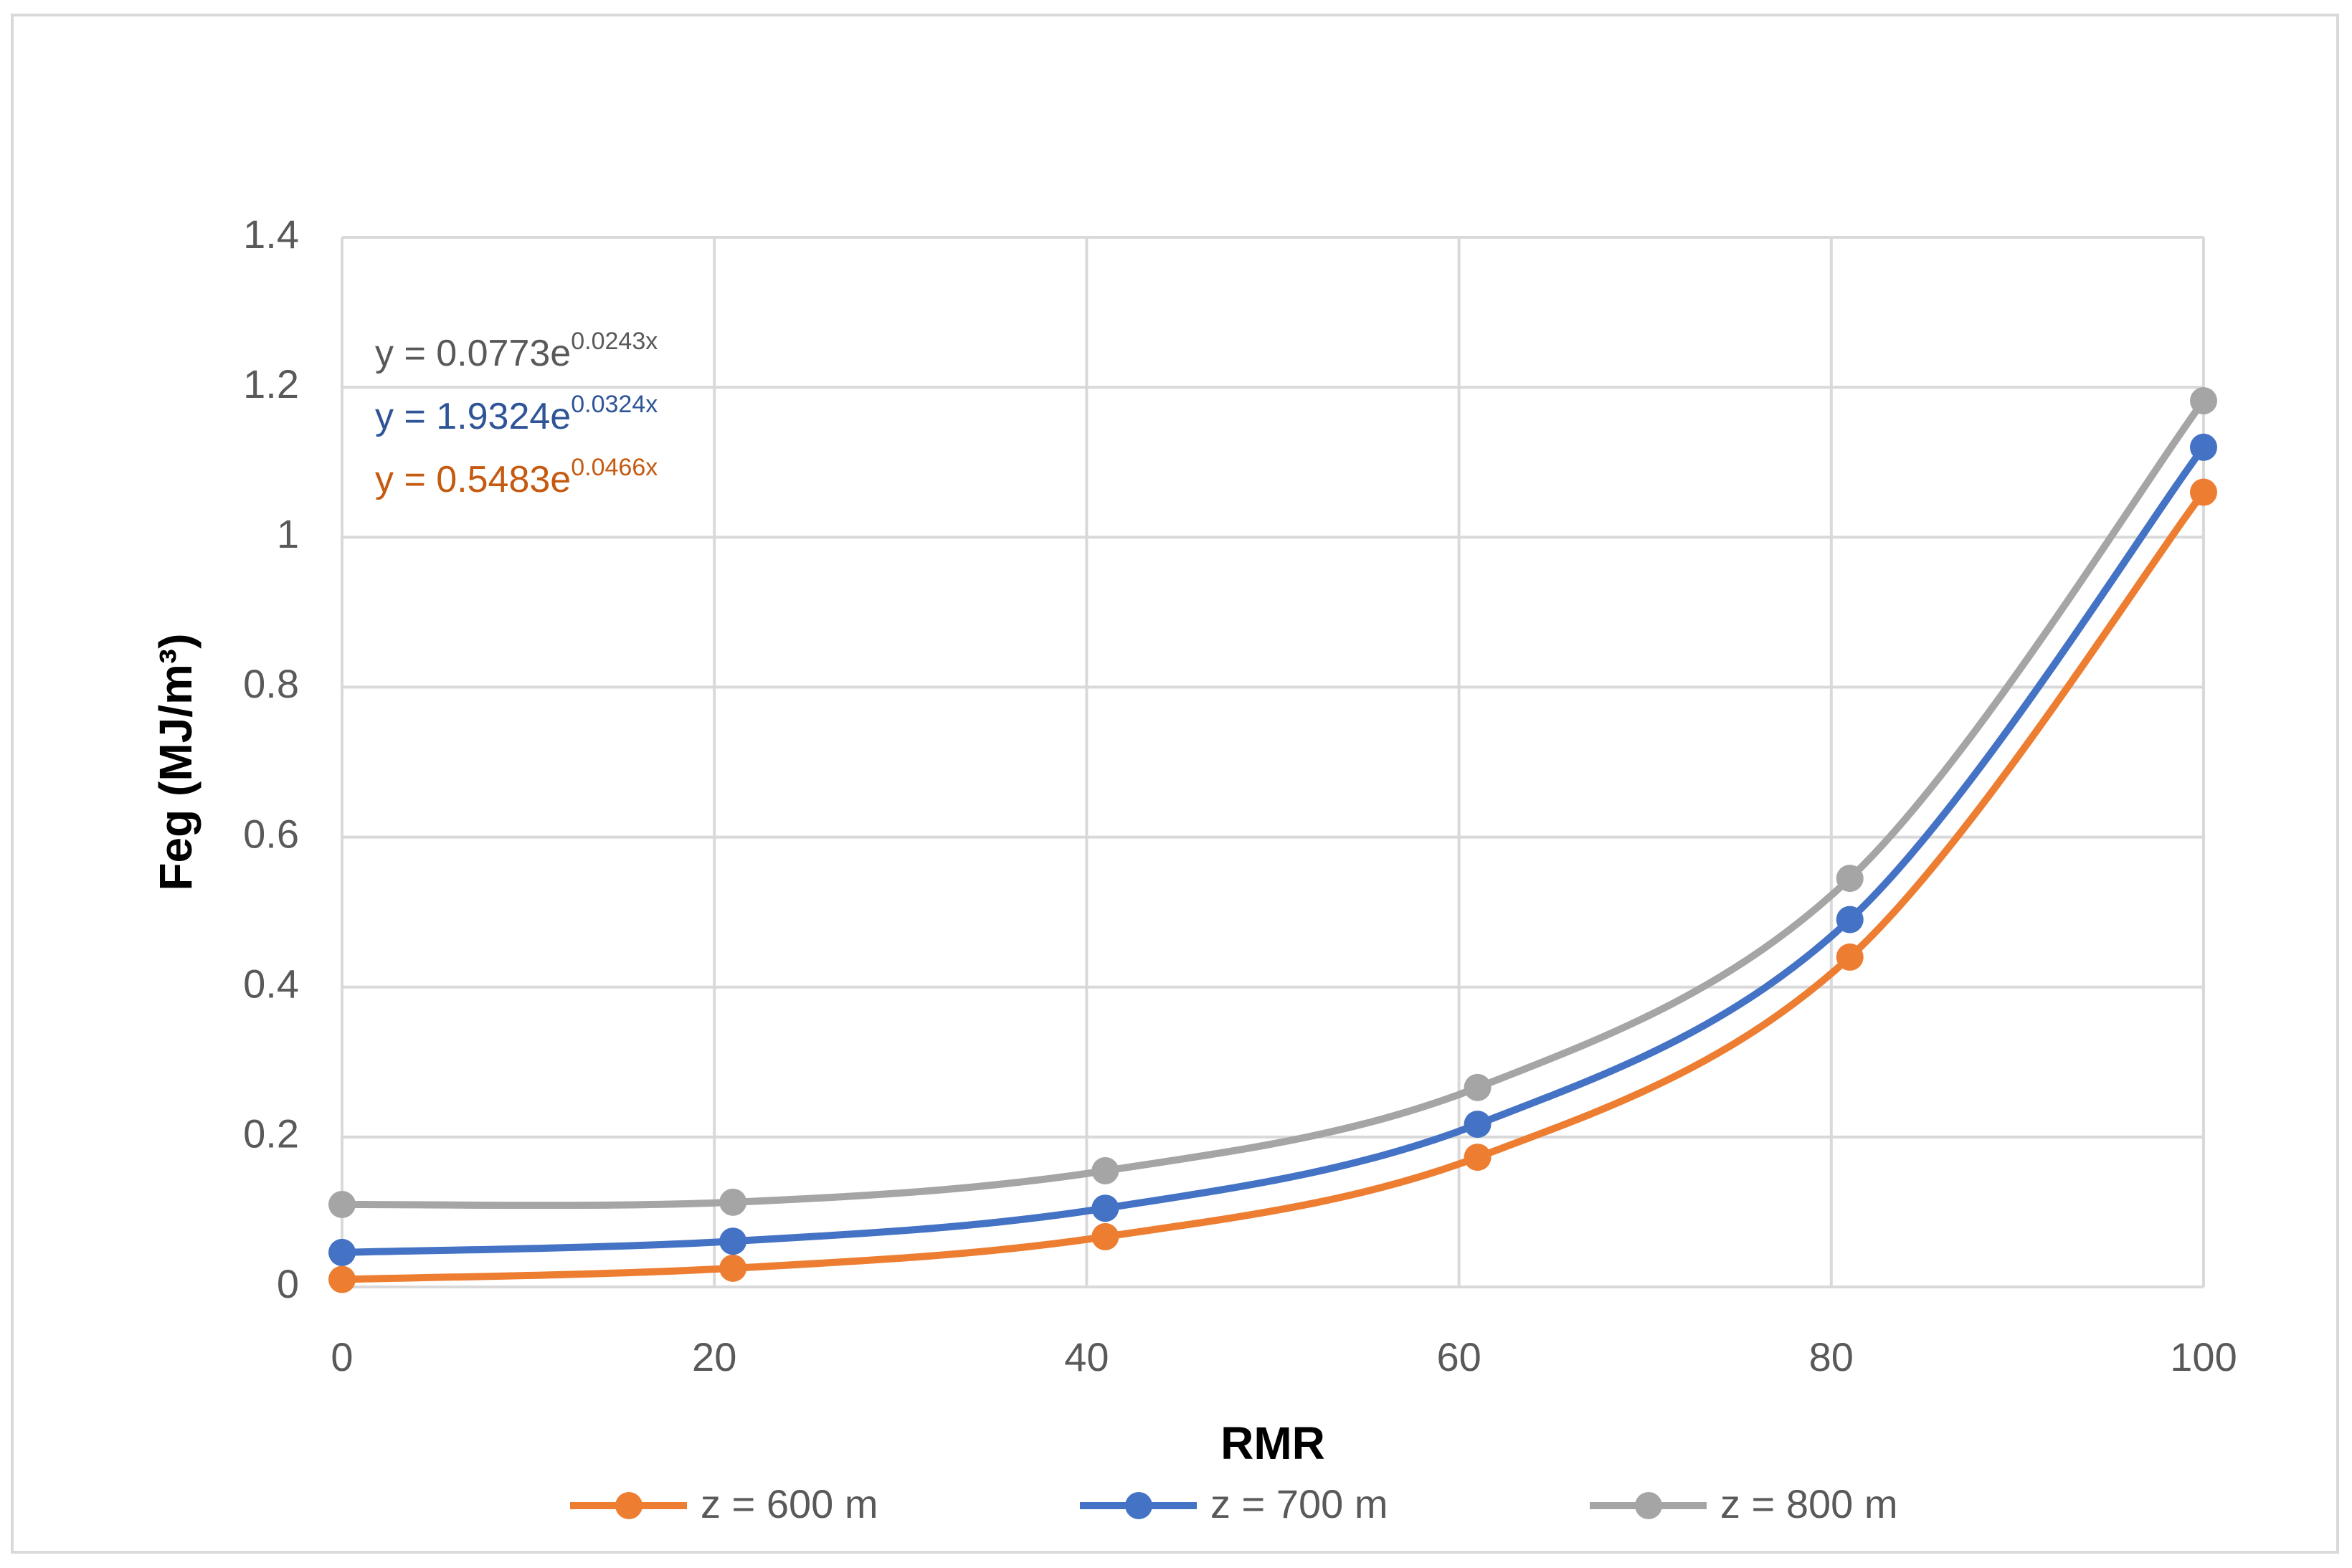  Describe the element at coordinates (175, 761) in the screenshot. I see `y-axis-title: Feg (MJ/m³)` at that location.